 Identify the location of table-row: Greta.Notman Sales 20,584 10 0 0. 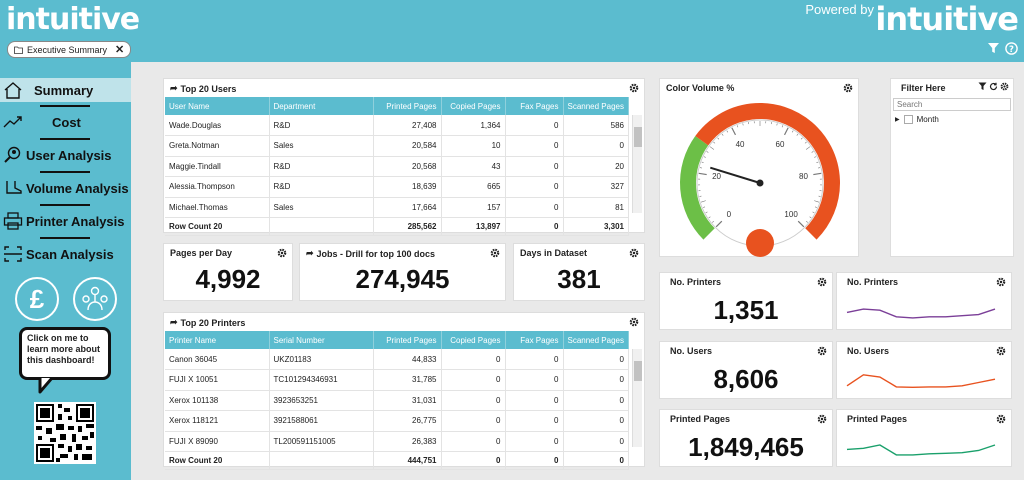
(397, 146).